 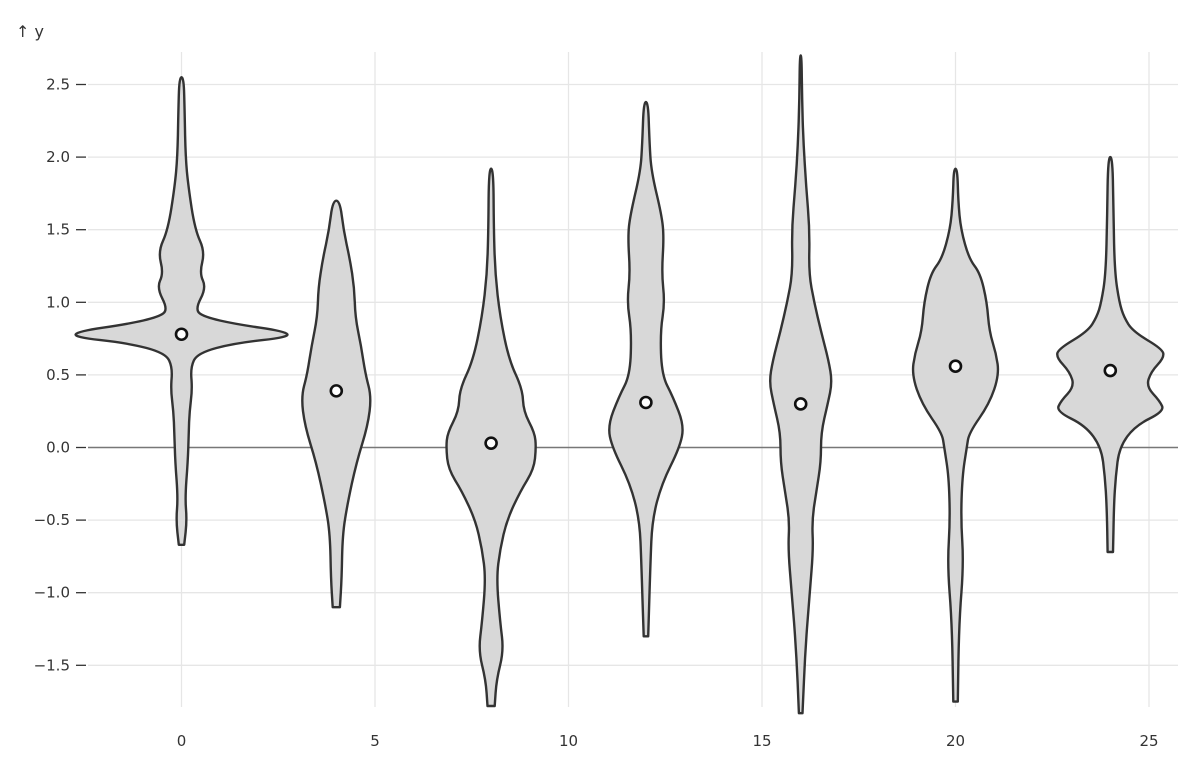 I want to click on y-tick-label: −0.5, so click(x=52, y=520).